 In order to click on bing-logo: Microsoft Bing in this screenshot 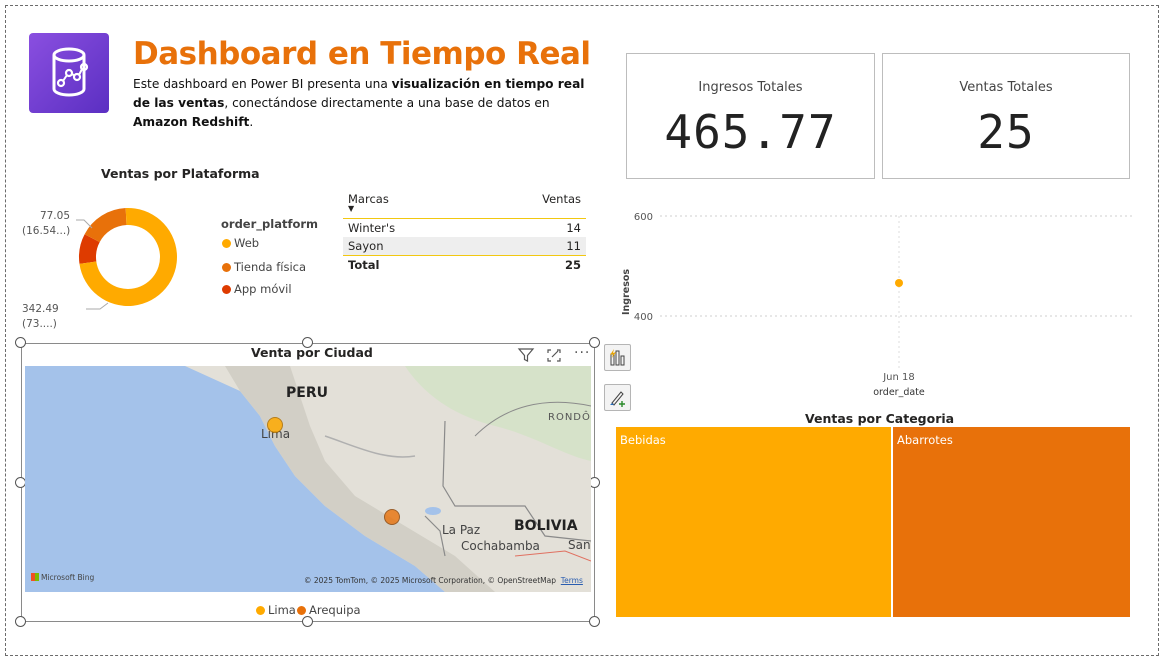, I will do `click(62, 577)`.